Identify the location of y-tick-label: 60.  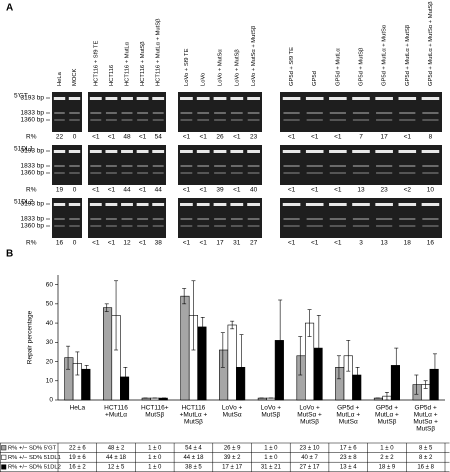
(50, 284).